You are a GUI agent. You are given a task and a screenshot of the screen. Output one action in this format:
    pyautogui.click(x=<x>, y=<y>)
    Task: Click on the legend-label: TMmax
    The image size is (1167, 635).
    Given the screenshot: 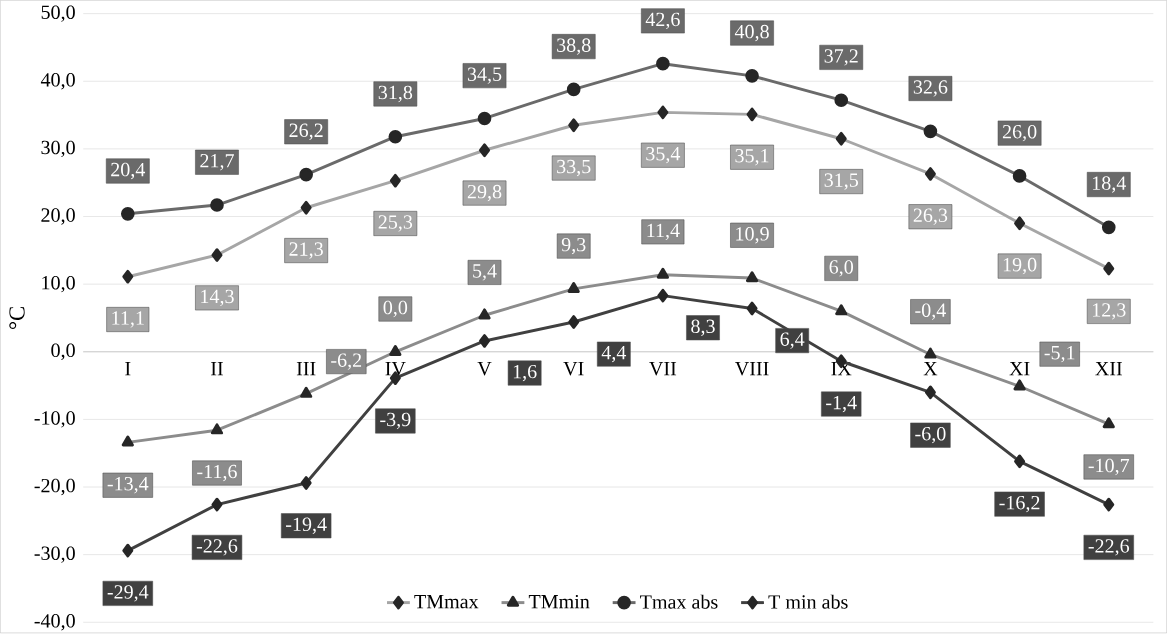 What is the action you would take?
    pyautogui.click(x=446, y=602)
    